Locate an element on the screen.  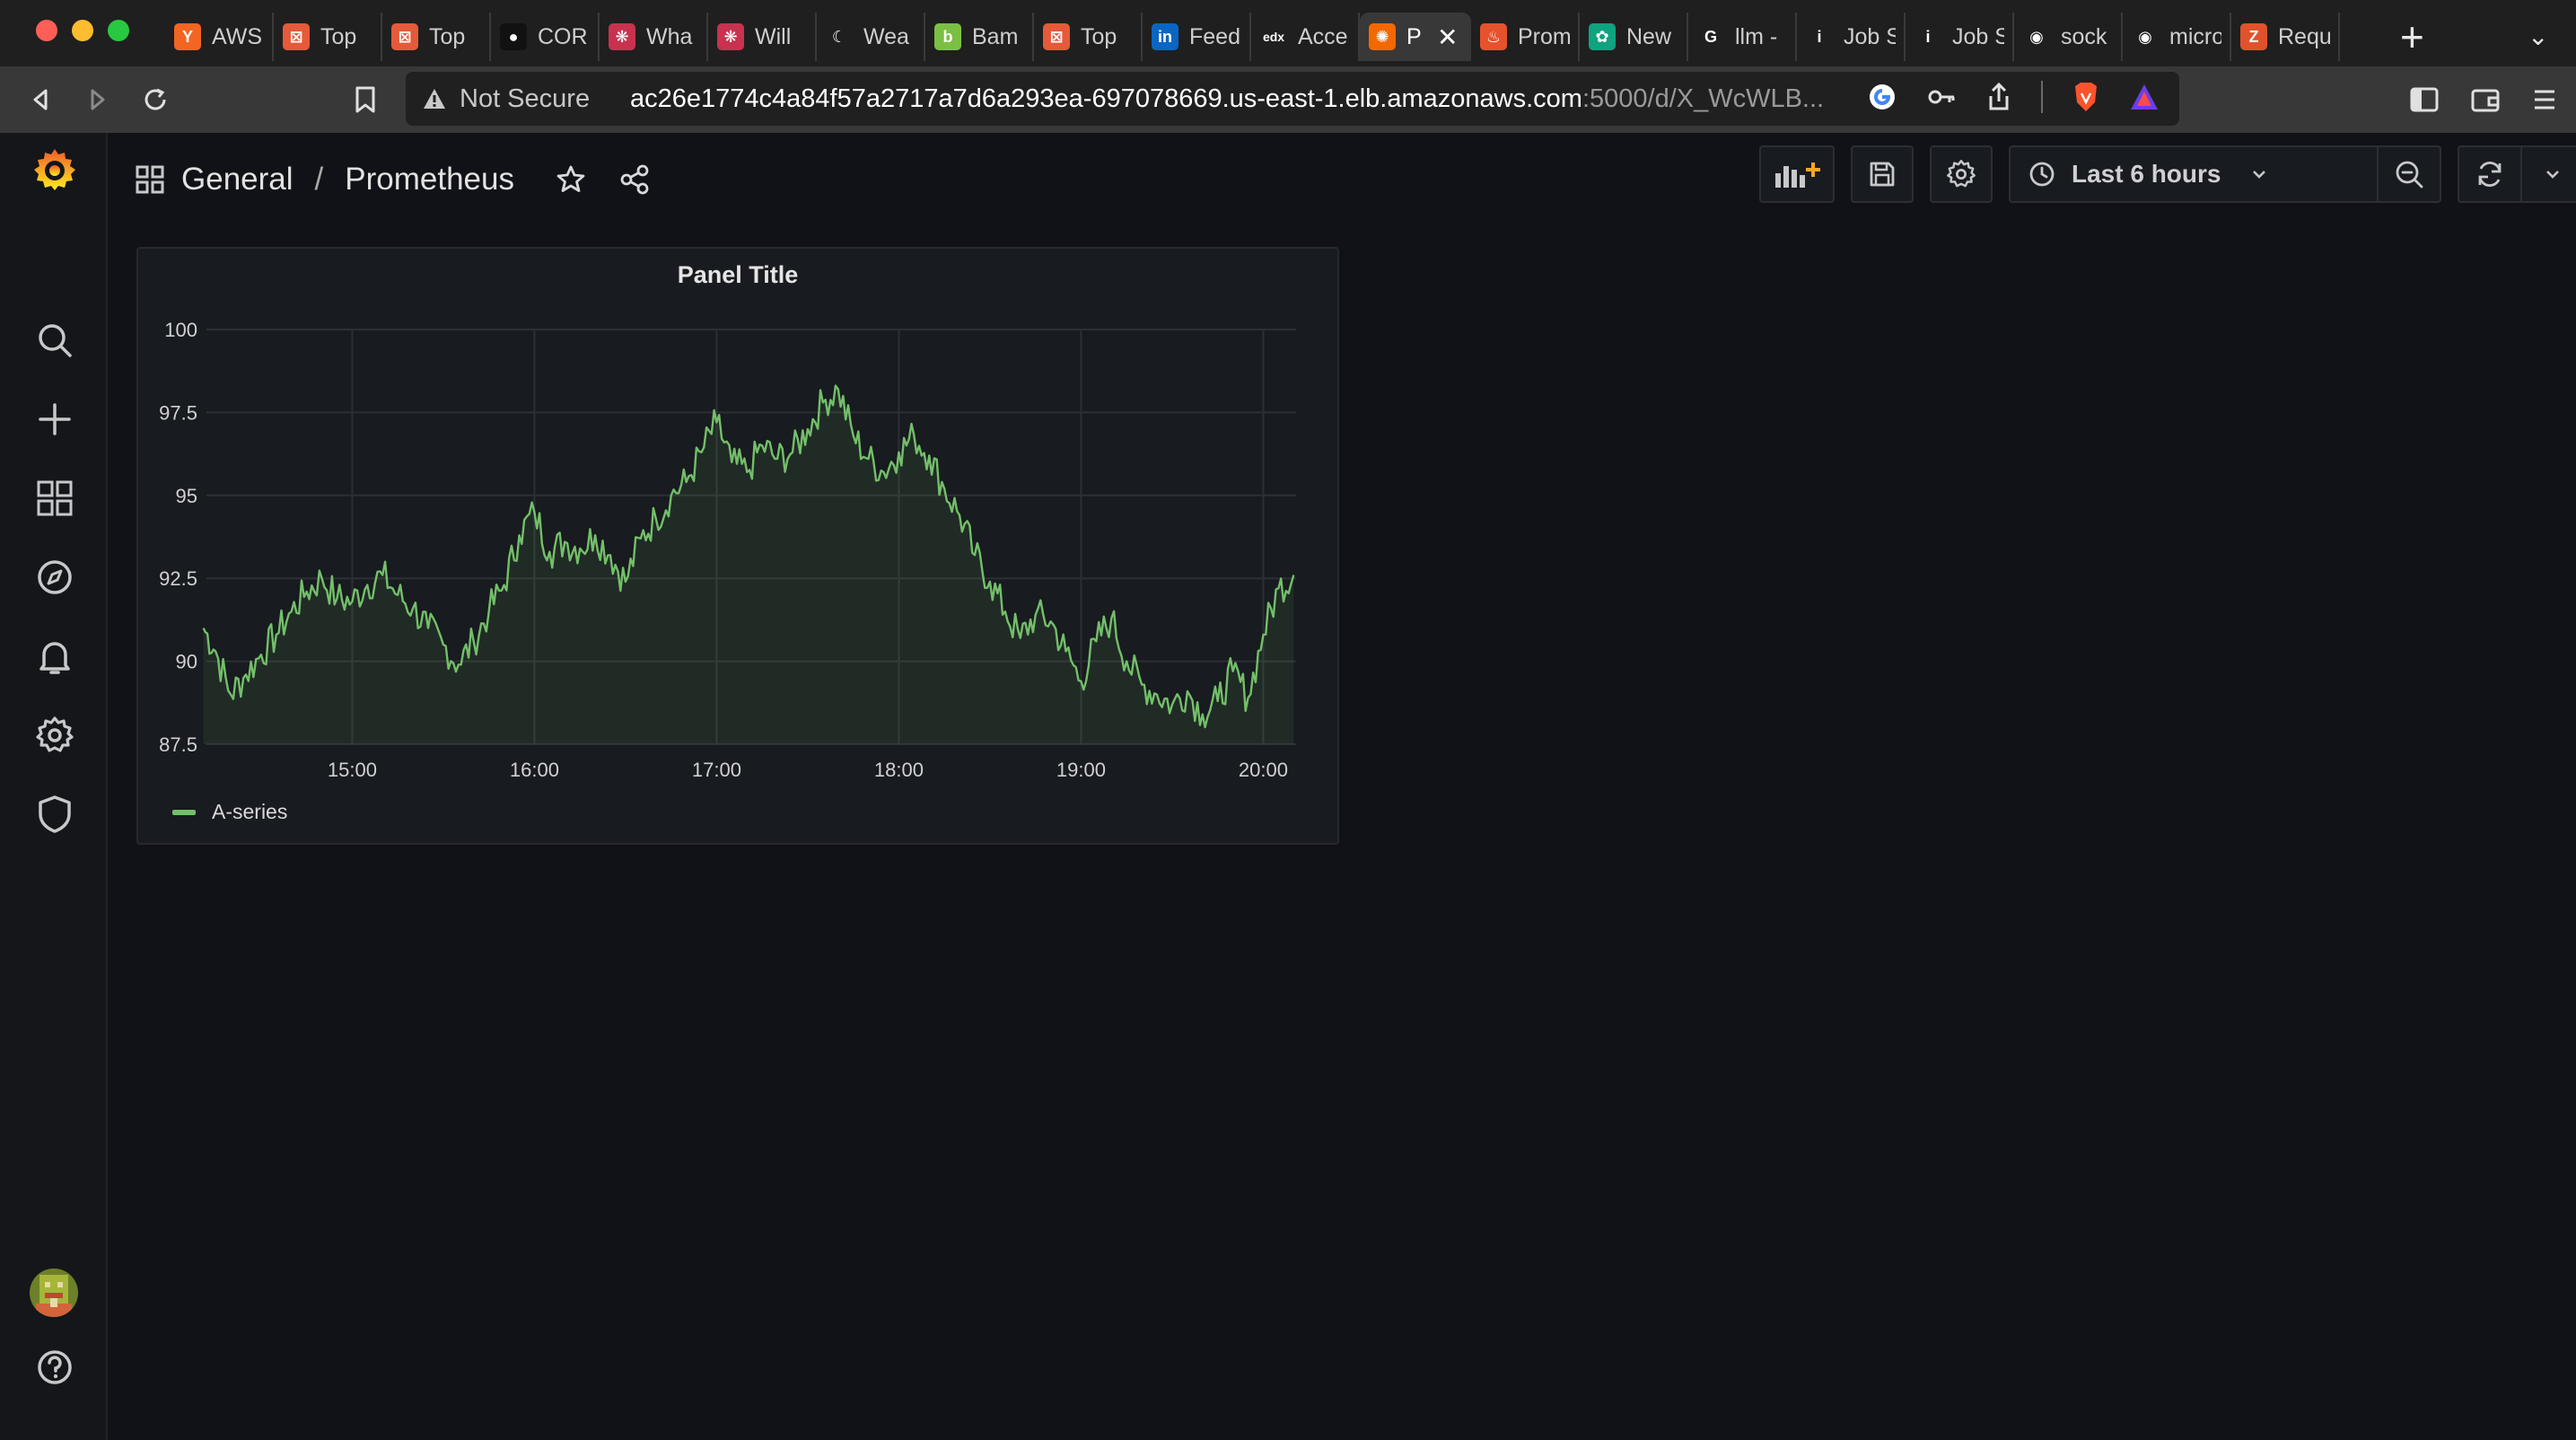
reload-button is located at coordinates (155, 99).